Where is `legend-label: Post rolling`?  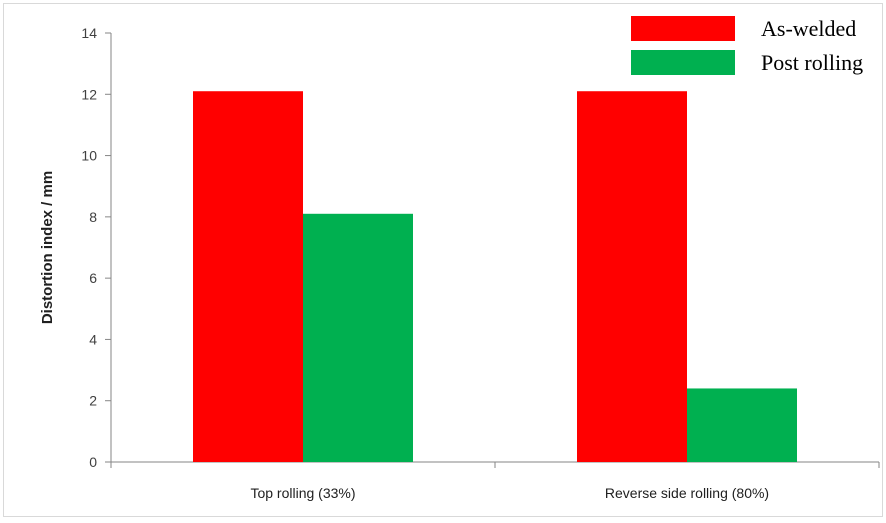 legend-label: Post rolling is located at coordinates (812, 62).